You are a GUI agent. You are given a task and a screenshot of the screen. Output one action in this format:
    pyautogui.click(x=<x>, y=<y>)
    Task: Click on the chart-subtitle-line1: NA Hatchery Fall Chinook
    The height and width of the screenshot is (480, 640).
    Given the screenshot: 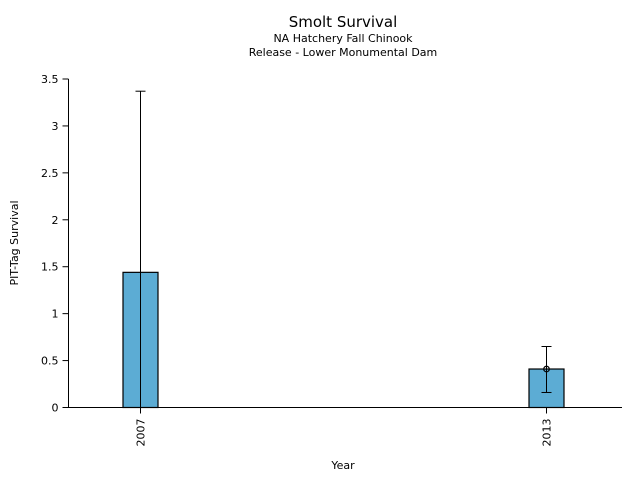 What is the action you would take?
    pyautogui.click(x=343, y=38)
    